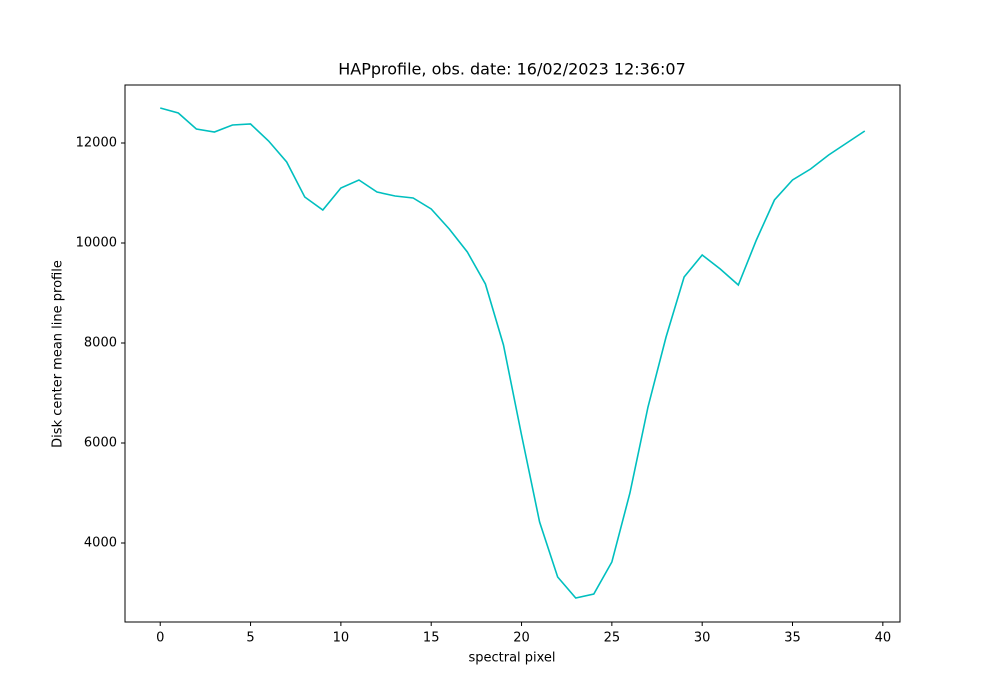 Image resolution: width=1000 pixels, height=700 pixels. I want to click on x-tick-label: 35, so click(792, 638).